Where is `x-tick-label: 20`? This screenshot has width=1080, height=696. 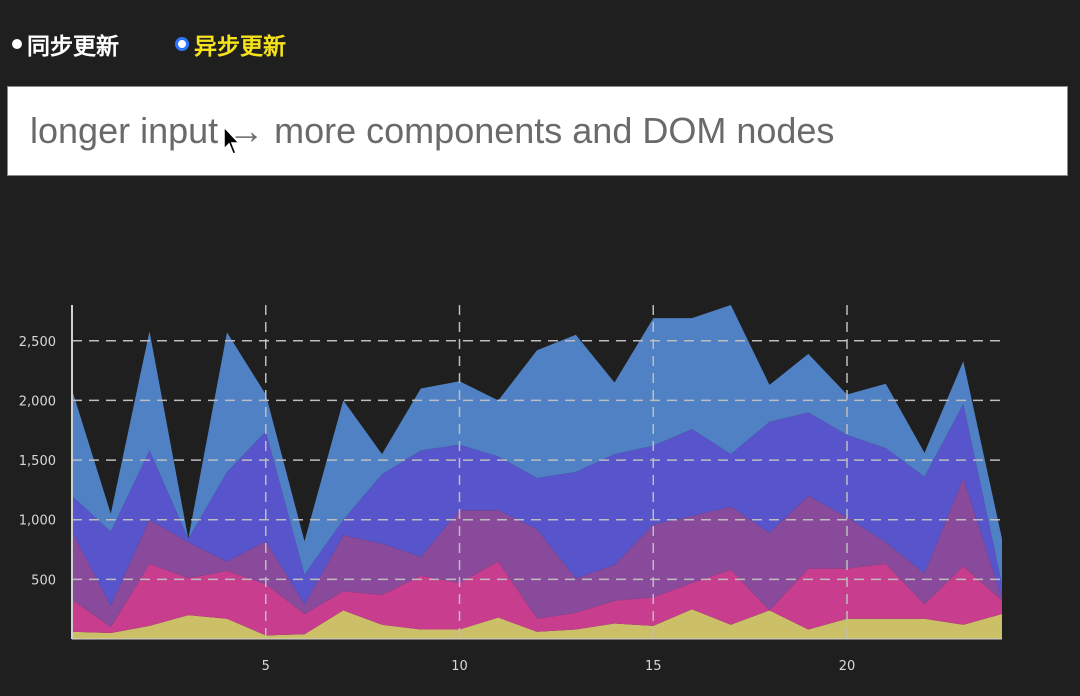 x-tick-label: 20 is located at coordinates (847, 666).